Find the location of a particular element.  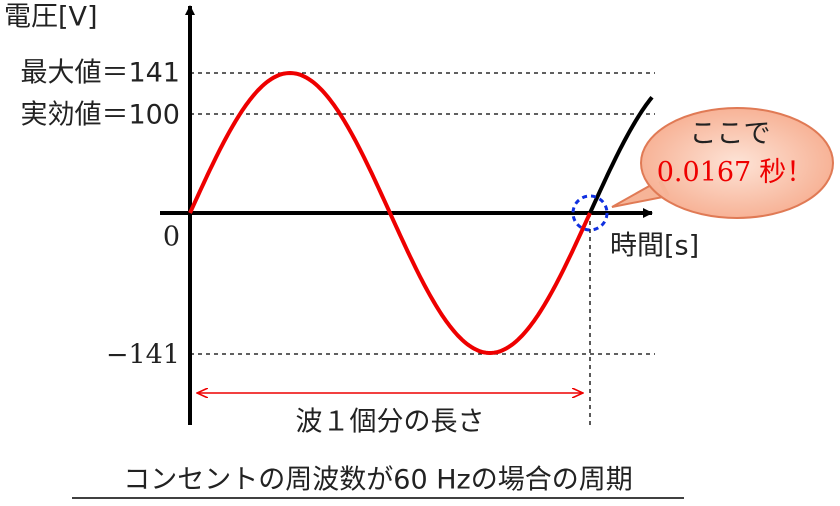

caption: コンセントの周波数が60 Hzの場合の周期 is located at coordinates (377, 480).